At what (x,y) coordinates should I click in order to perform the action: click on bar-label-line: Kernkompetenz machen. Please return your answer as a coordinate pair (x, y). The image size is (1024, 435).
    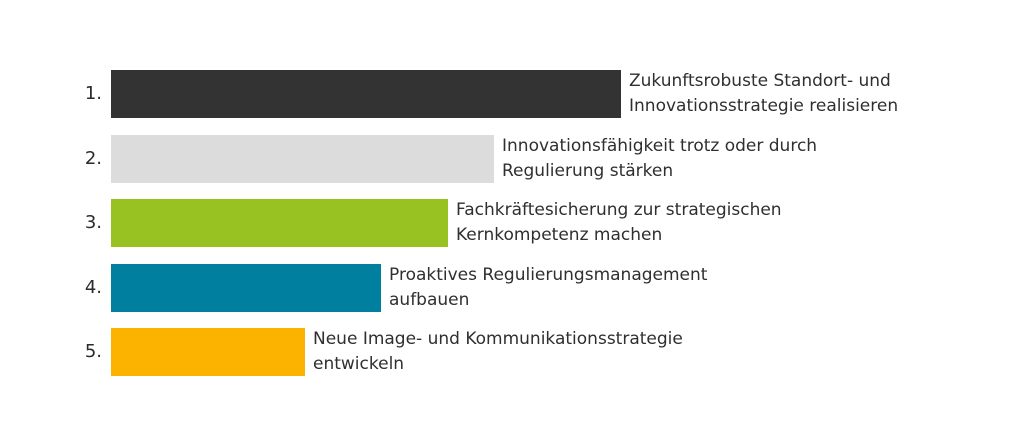
    Looking at the image, I should click on (559, 235).